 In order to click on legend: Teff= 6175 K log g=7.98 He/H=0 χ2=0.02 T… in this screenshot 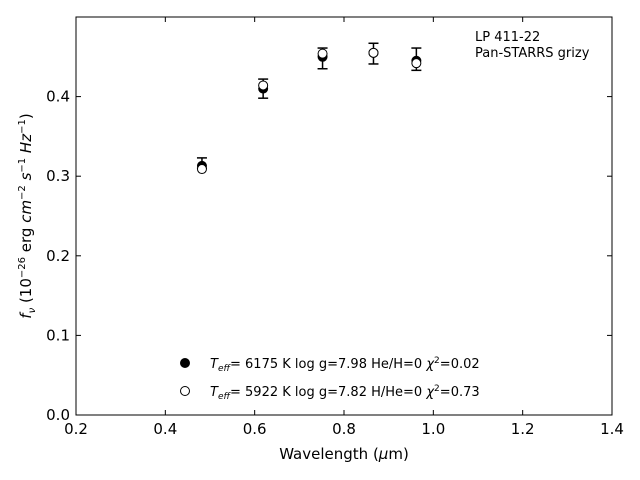, I will do `click(330, 379)`.